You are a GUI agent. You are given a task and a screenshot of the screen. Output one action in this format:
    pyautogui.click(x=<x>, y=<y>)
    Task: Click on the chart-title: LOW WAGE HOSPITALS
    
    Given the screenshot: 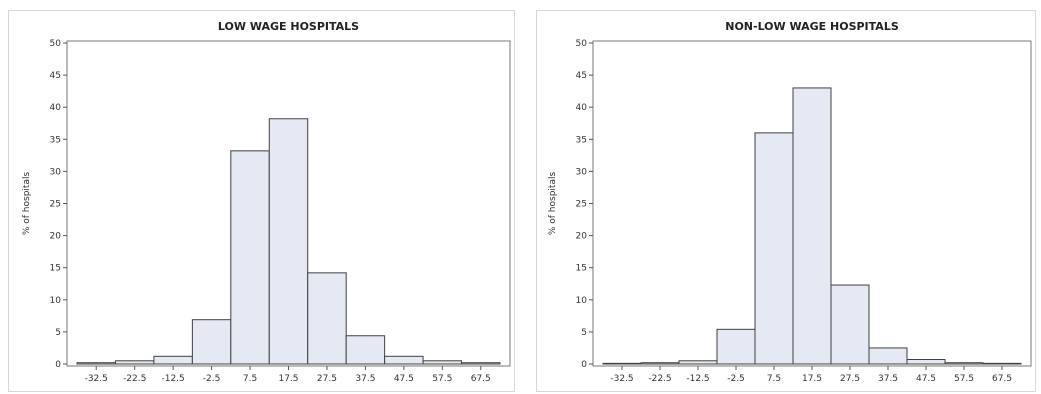 What is the action you would take?
    pyautogui.click(x=288, y=26)
    